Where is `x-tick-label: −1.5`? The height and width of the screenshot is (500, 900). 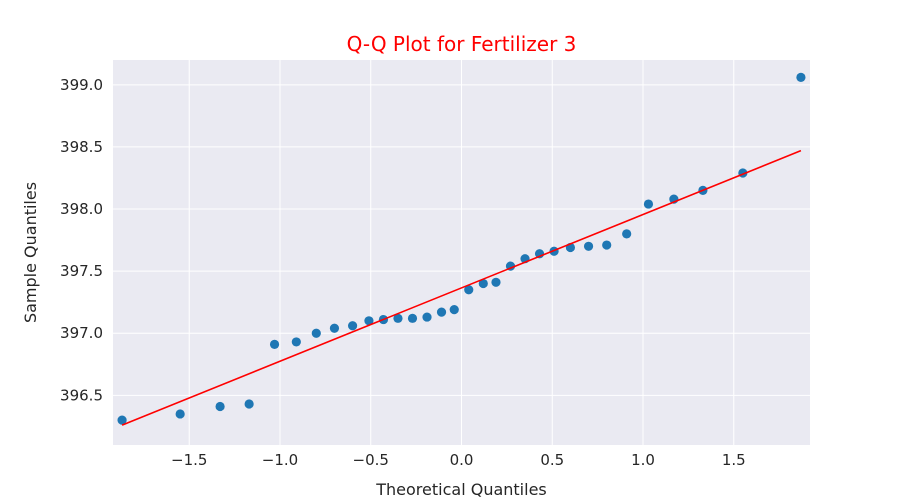
x-tick-label: −1.5 is located at coordinates (189, 460).